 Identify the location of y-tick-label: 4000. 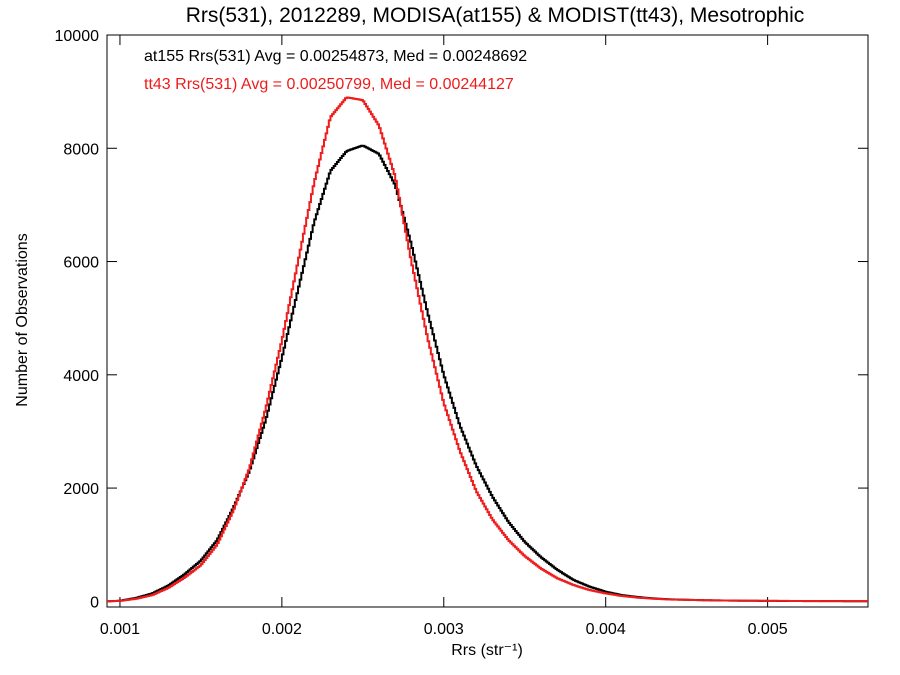
(81, 376).